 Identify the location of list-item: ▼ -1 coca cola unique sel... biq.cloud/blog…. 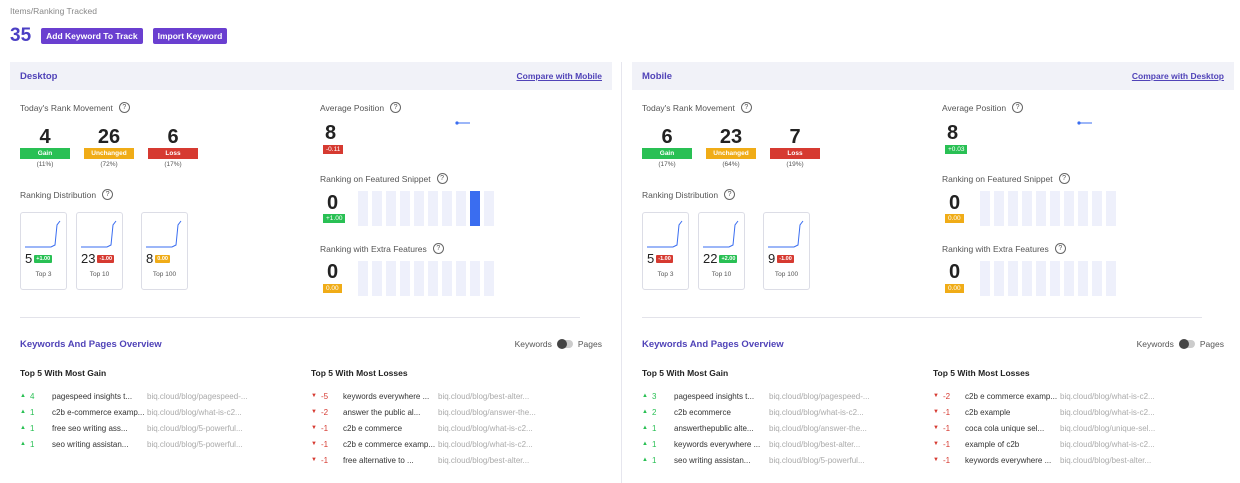
(1049, 428).